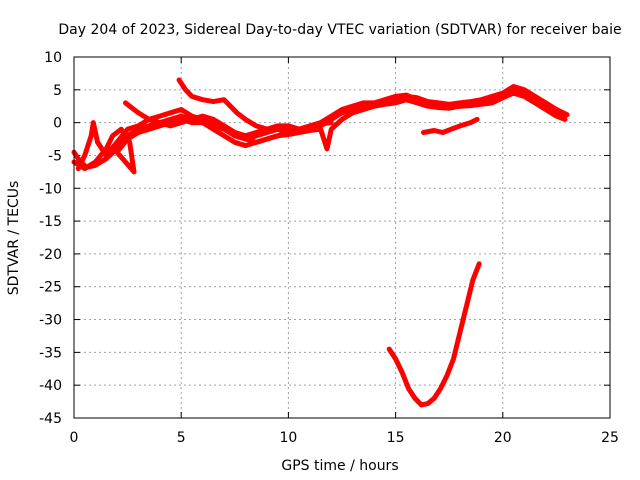  Describe the element at coordinates (50, 238) in the screenshot. I see `y-tick-labels: 10 5 0 -5 -10 -15 -20 -25 -30 -35 -40 -45` at that location.